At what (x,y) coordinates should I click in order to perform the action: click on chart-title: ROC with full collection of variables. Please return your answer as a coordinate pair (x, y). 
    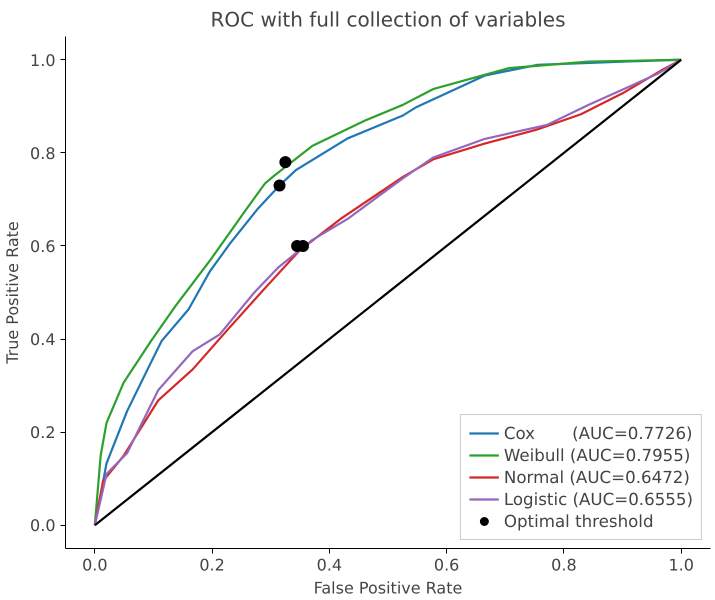
    Looking at the image, I should click on (388, 20).